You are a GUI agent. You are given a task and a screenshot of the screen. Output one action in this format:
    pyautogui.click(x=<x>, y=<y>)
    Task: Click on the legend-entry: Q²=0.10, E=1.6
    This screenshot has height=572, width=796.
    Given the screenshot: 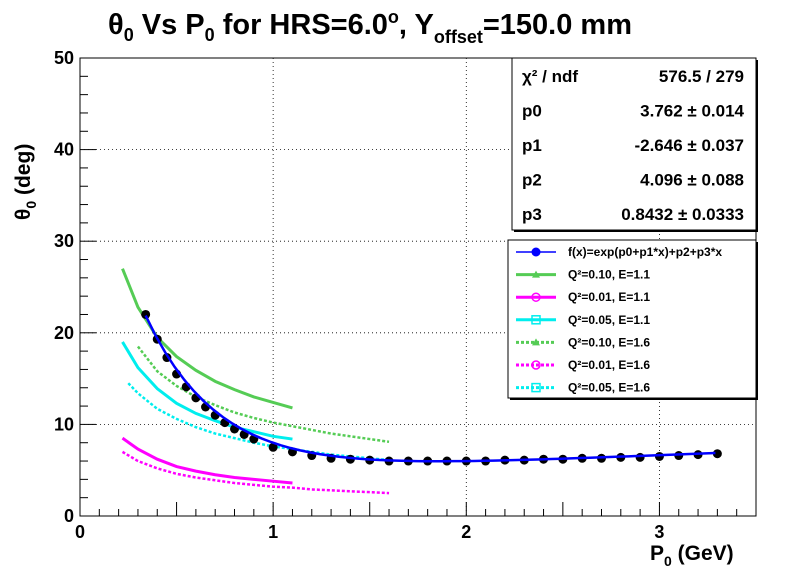 What is the action you would take?
    pyautogui.click(x=583, y=342)
    